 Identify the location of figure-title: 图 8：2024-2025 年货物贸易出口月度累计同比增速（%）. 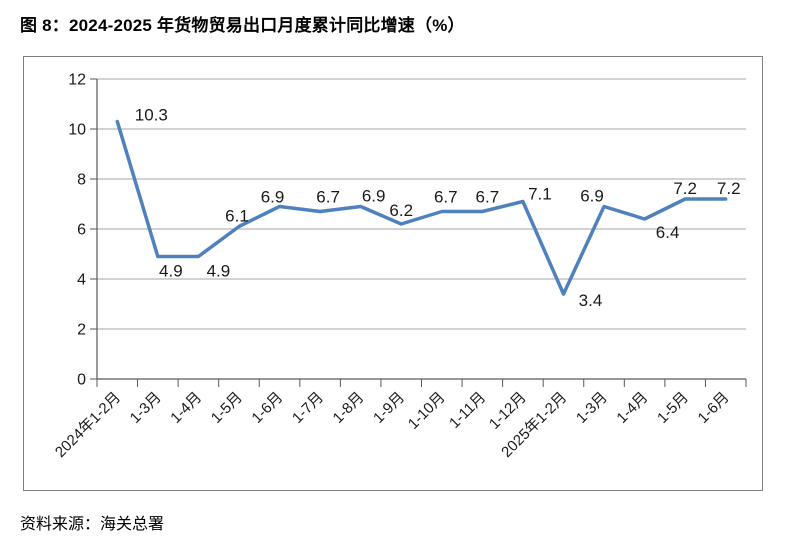
(242, 25).